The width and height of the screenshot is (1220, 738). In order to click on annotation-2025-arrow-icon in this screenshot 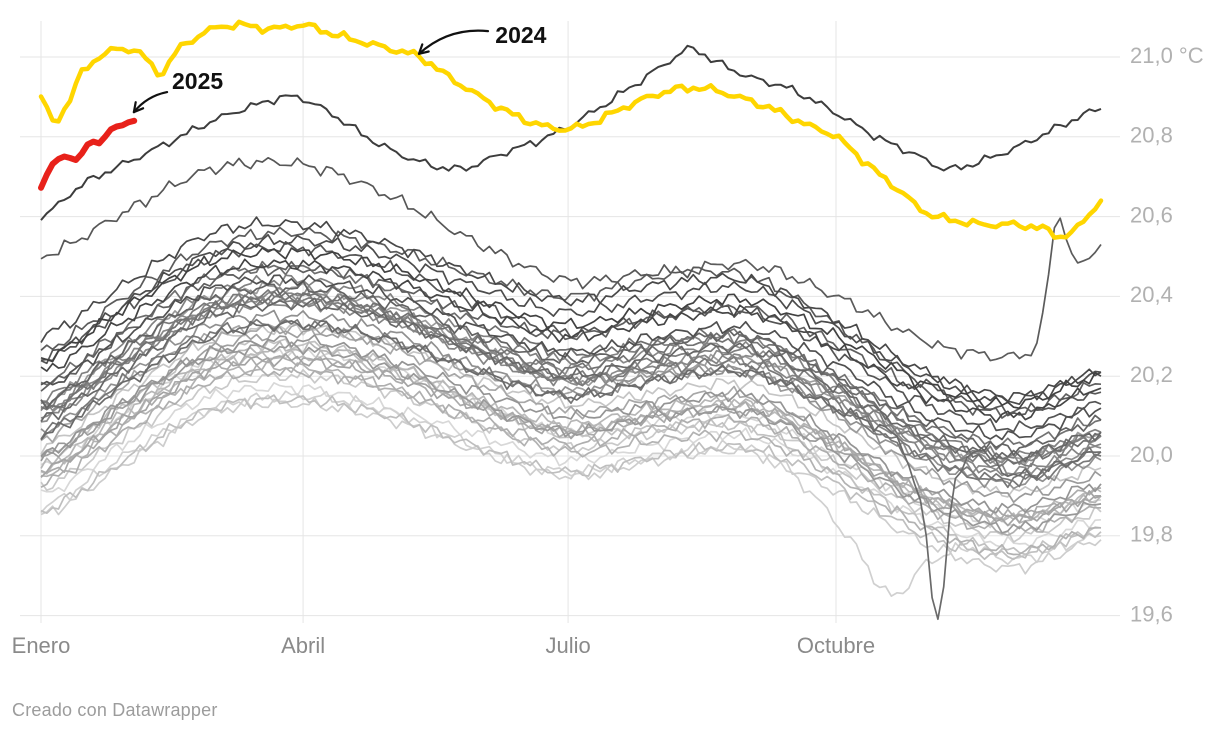, I will do `click(150, 102)`.